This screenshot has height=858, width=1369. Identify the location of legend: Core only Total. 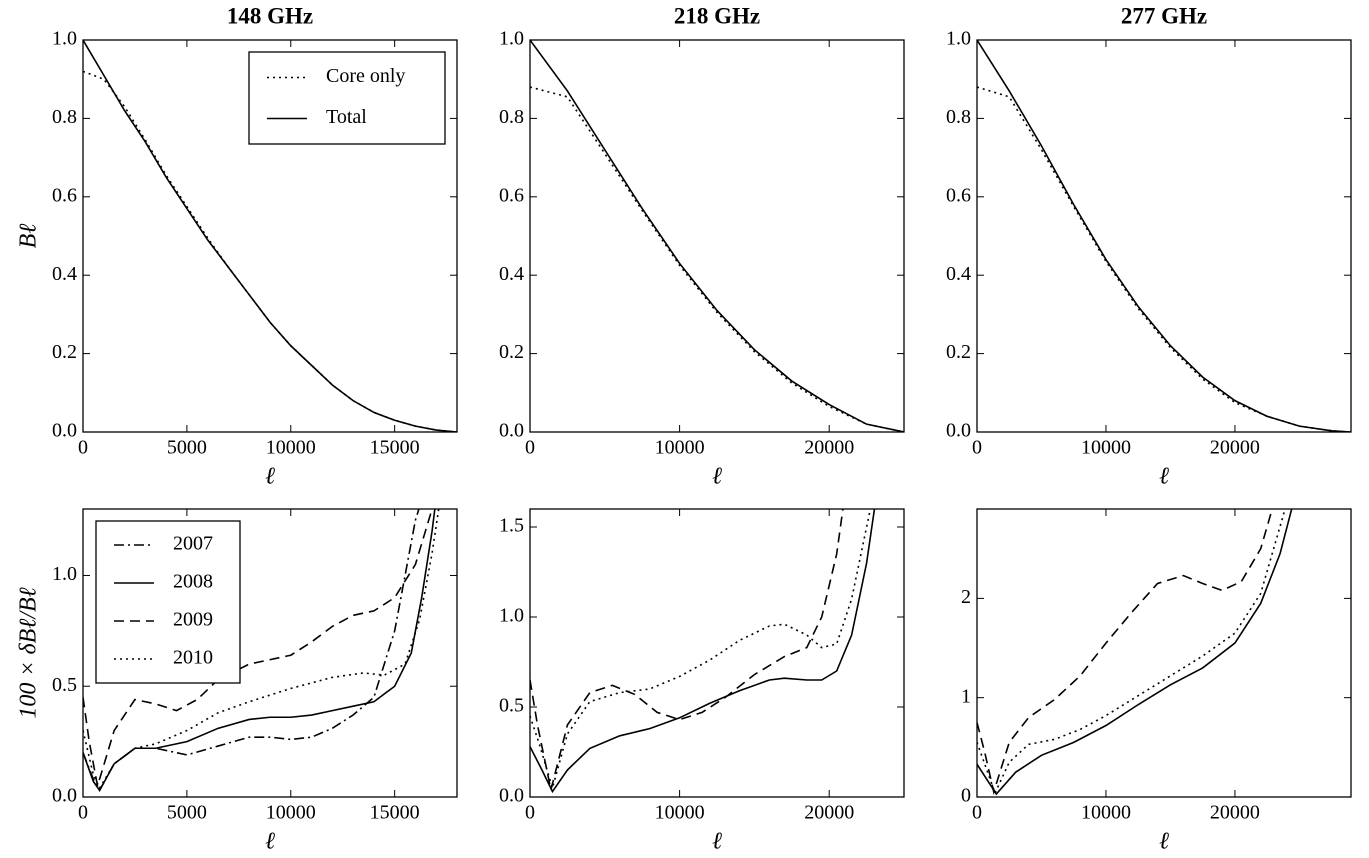
(347, 98).